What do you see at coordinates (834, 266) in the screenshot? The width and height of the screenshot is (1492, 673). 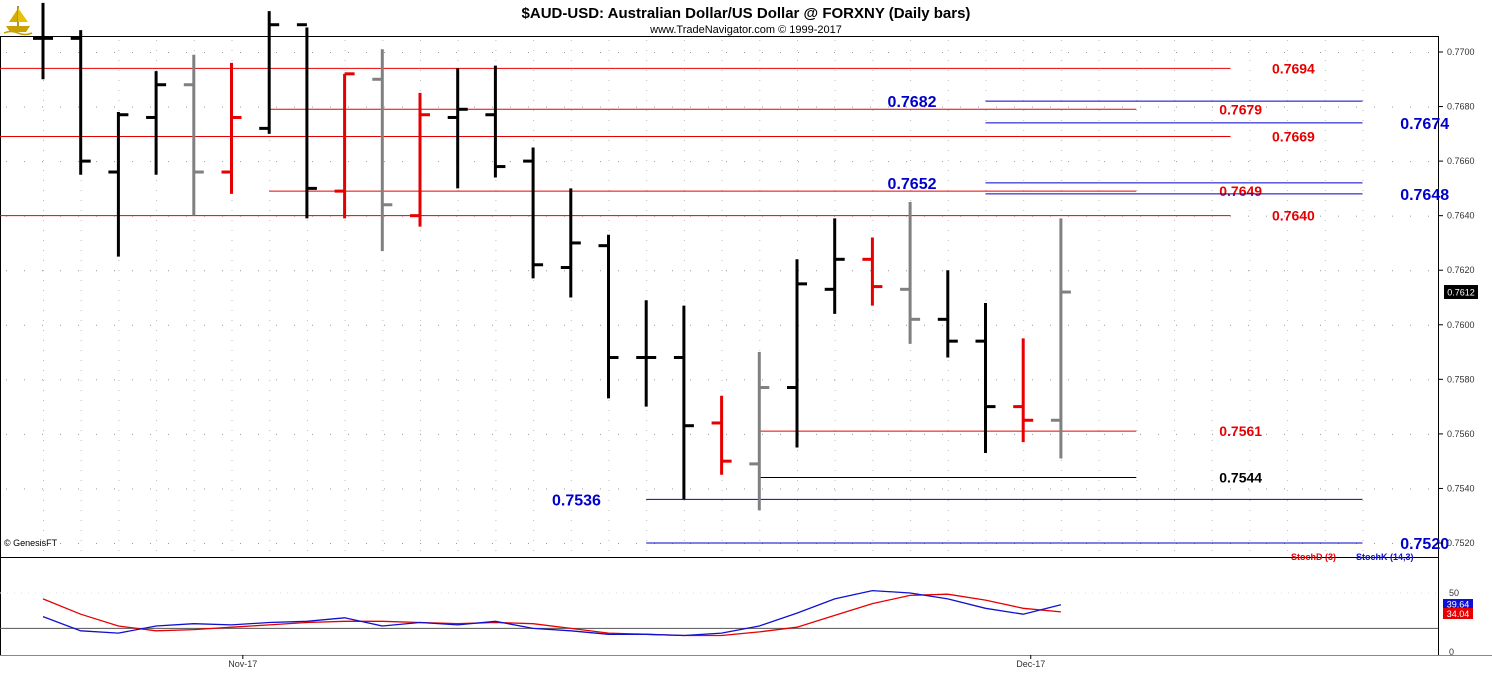 I see `ohlc-bar` at bounding box center [834, 266].